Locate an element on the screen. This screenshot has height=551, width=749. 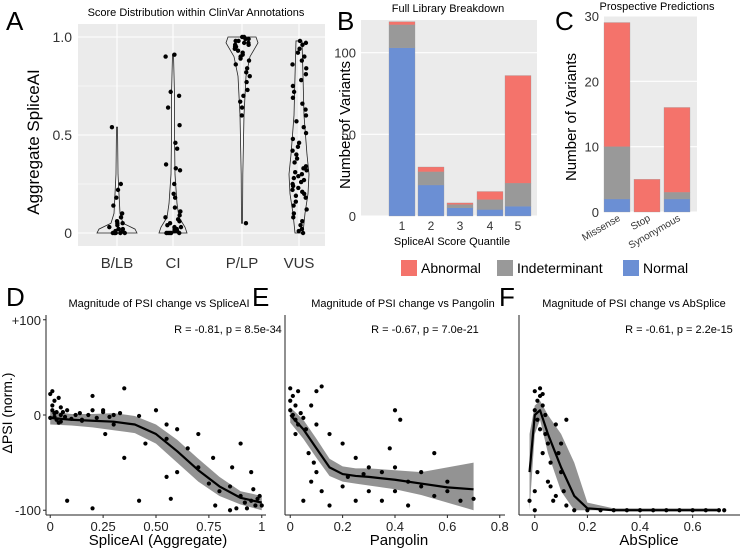
panel-d-xtick-label: 0 is located at coordinates (50, 526).